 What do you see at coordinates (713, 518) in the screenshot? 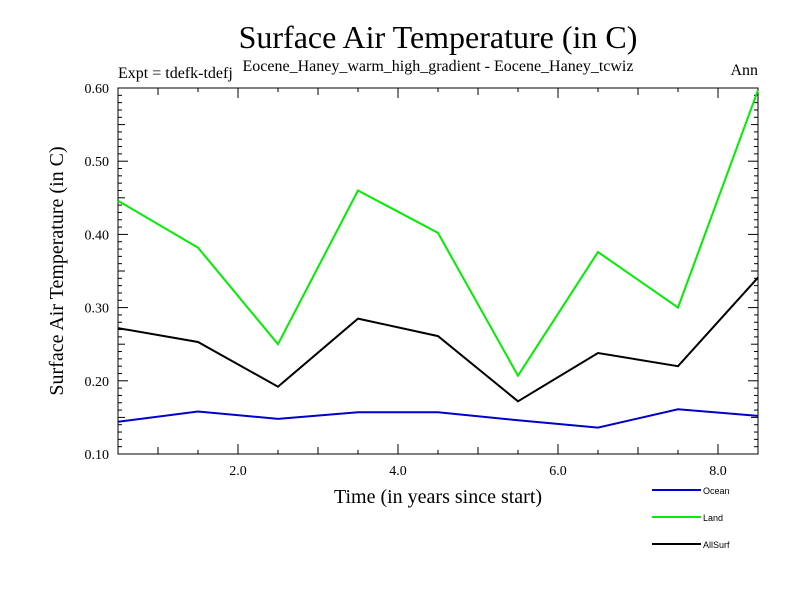
I see `legend-label-land: Land` at bounding box center [713, 518].